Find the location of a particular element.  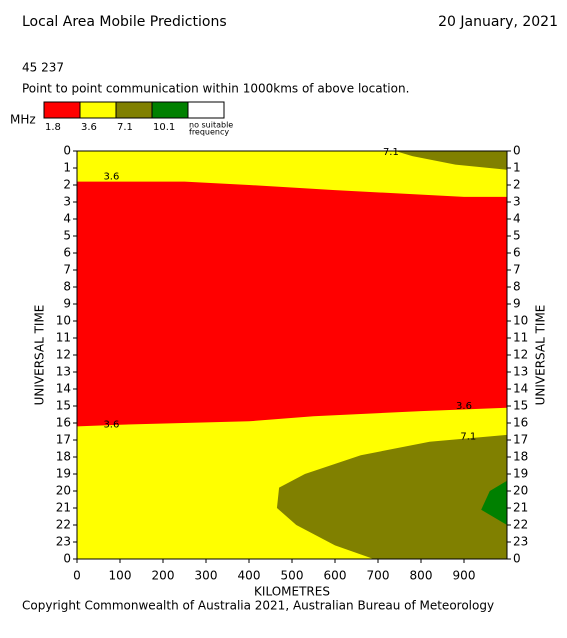

y-tick-label: 14 is located at coordinates (63, 389).